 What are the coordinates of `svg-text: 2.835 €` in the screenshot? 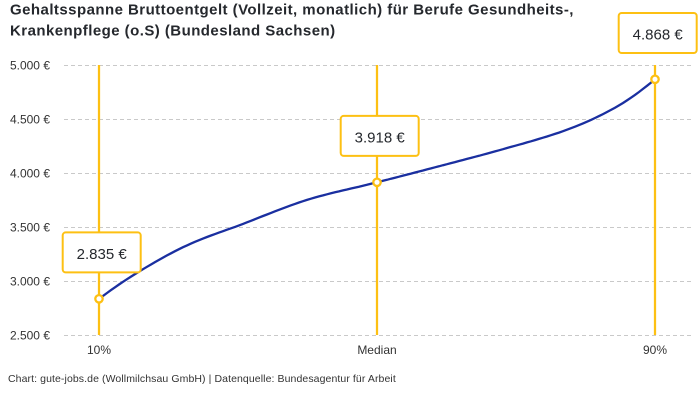 It's located at (102, 254).